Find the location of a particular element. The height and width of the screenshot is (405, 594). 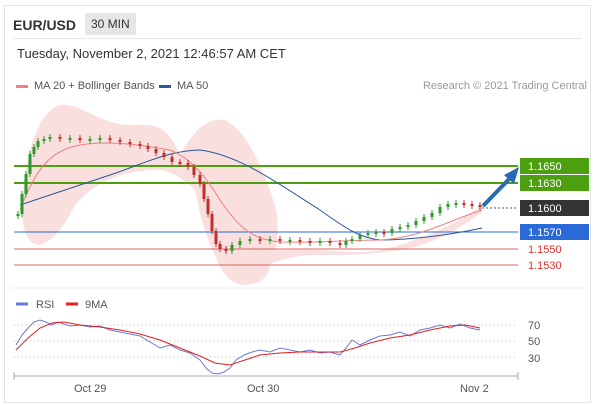

rsi-line is located at coordinates (248, 347).